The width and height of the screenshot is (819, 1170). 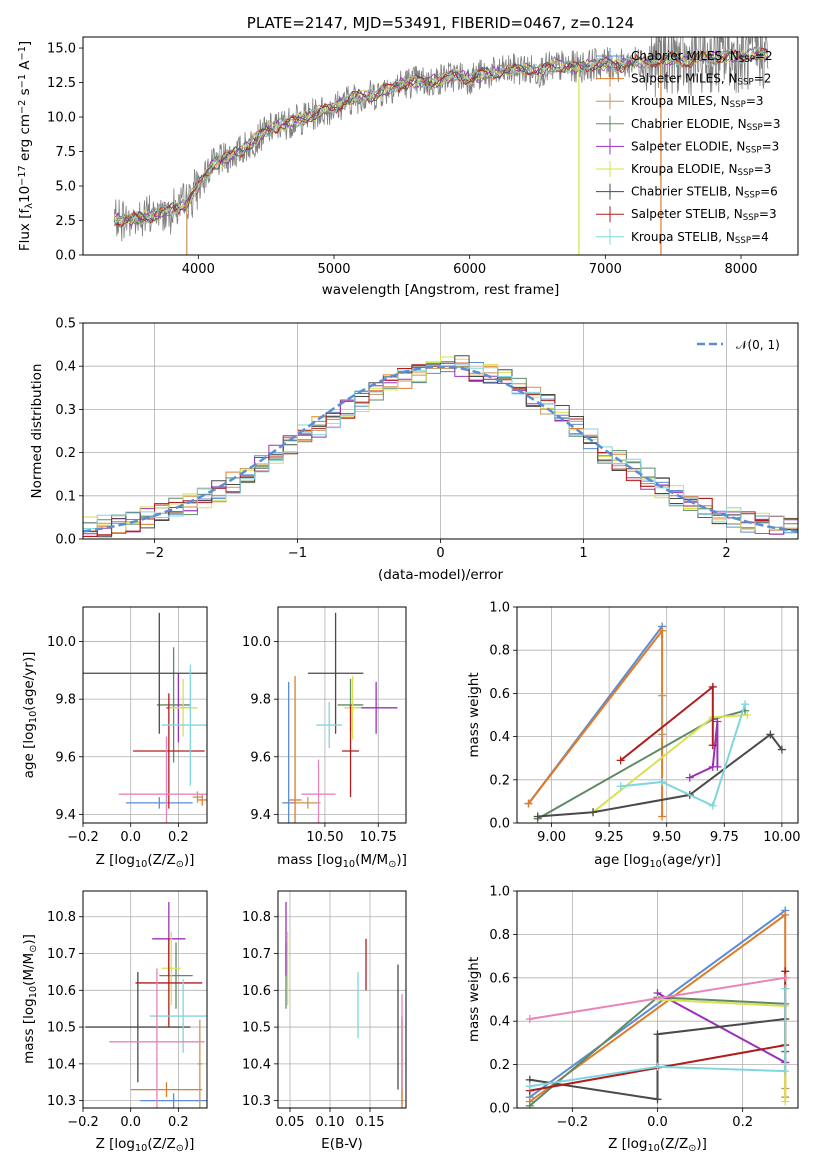 I want to click on x-tick-label: −1, so click(x=297, y=553).